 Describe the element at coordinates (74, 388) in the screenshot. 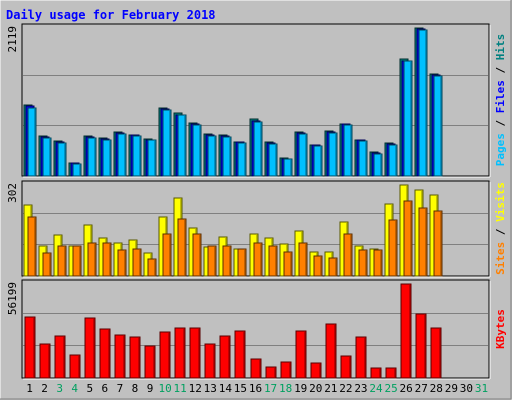

I see `day-label-4: 4` at that location.